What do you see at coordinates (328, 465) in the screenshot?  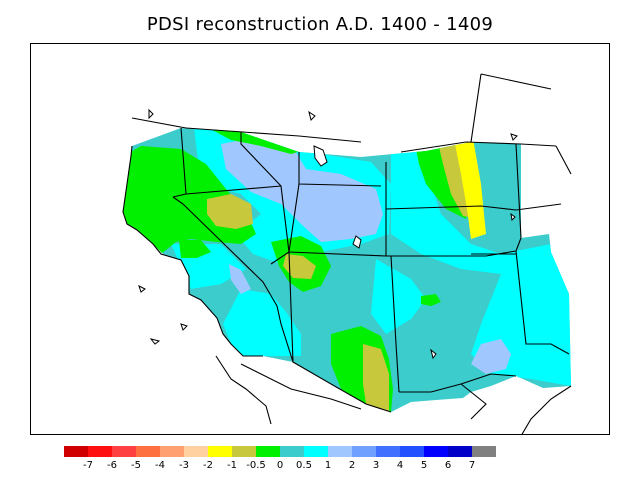 I see `colorbar-tick-label: 1` at bounding box center [328, 465].